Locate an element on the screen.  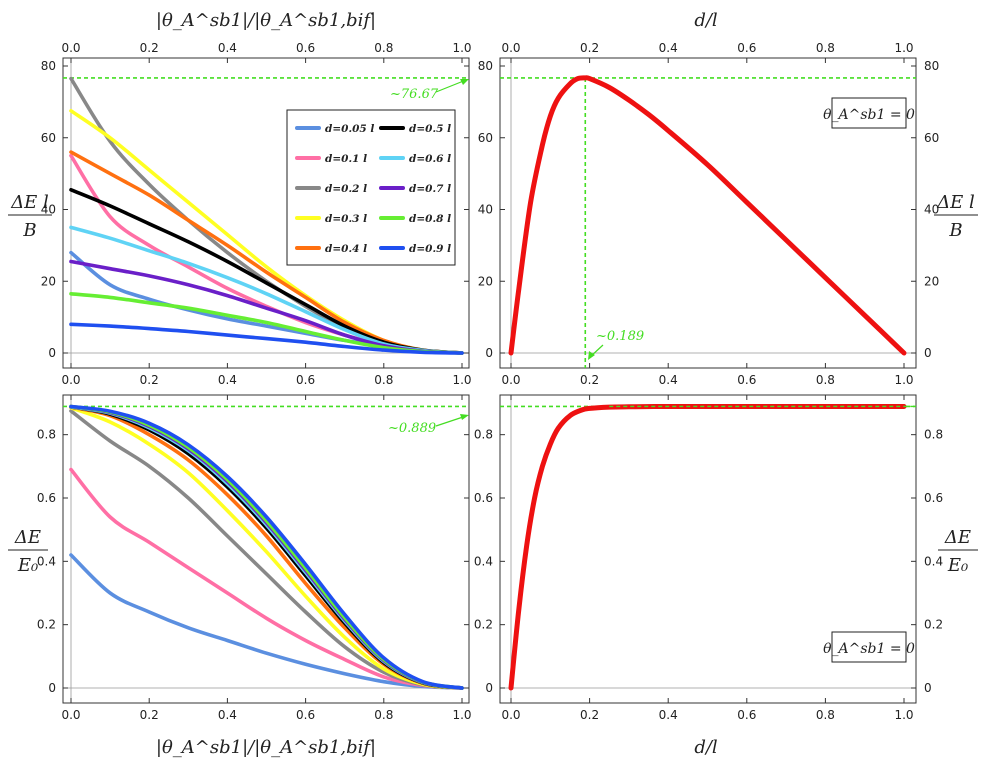
legend-label: d=0.3 l is located at coordinates (346, 219).